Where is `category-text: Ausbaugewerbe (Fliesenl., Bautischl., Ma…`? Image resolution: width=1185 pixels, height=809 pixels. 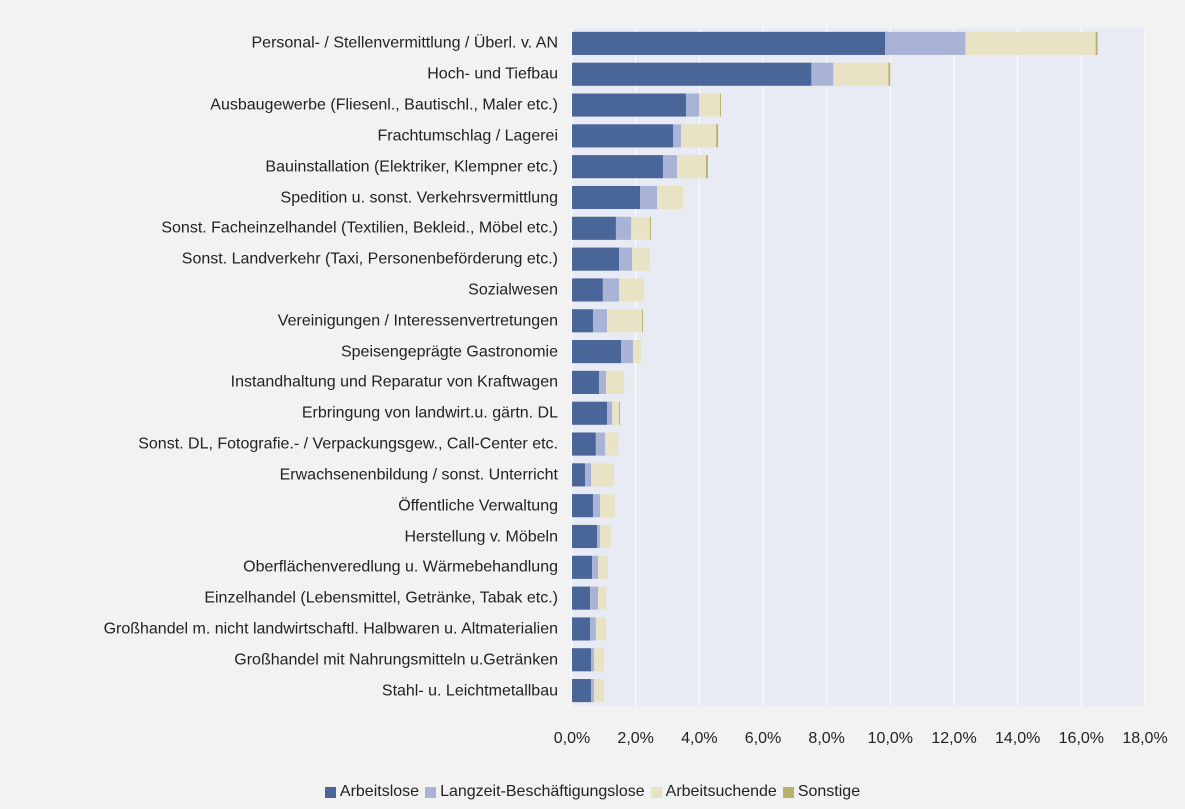 category-text: Ausbaugewerbe (Fliesenl., Bautischl., Ma… is located at coordinates (384, 105).